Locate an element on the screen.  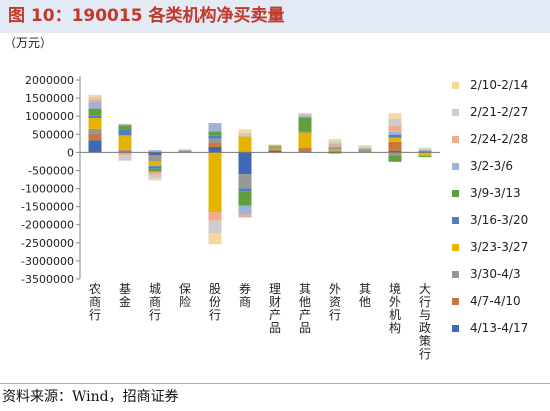
x-tick-label: 其他 is located at coordinates (365, 295).